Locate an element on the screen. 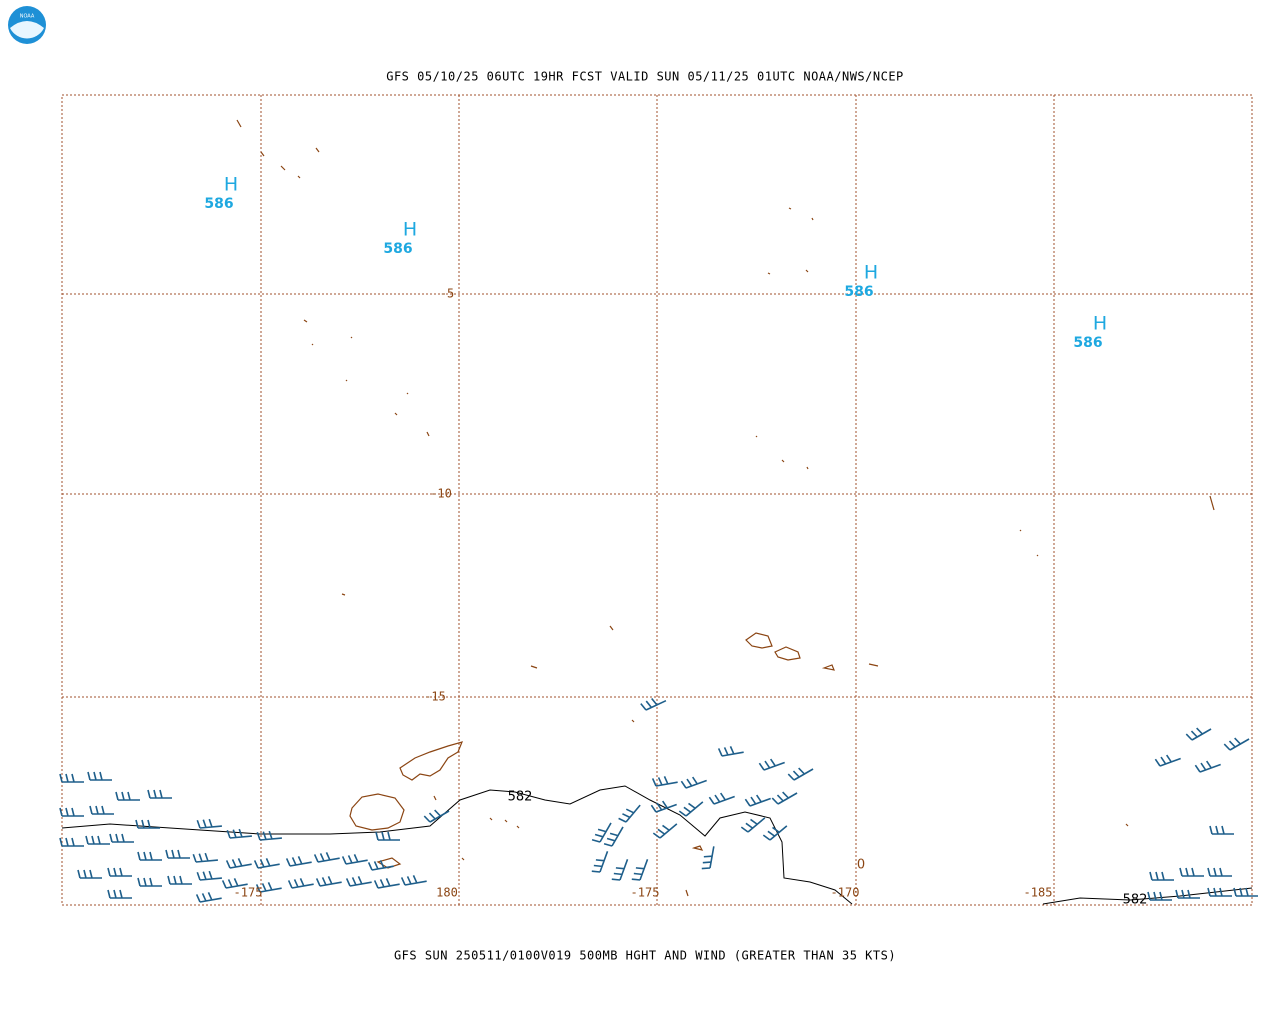  noaa-logo: NOAA is located at coordinates (27, 25).